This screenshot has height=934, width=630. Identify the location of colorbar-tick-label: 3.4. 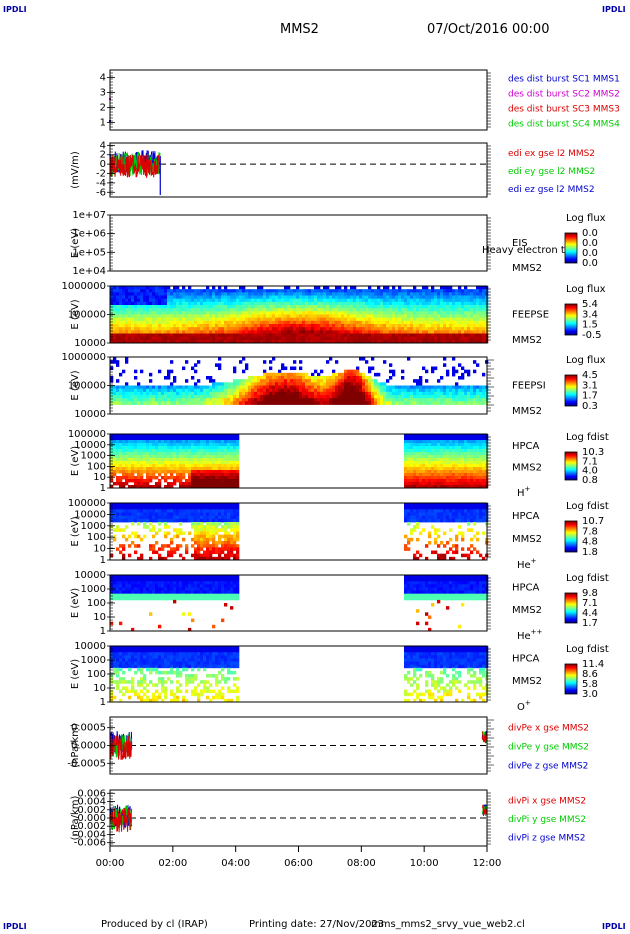
(590, 314).